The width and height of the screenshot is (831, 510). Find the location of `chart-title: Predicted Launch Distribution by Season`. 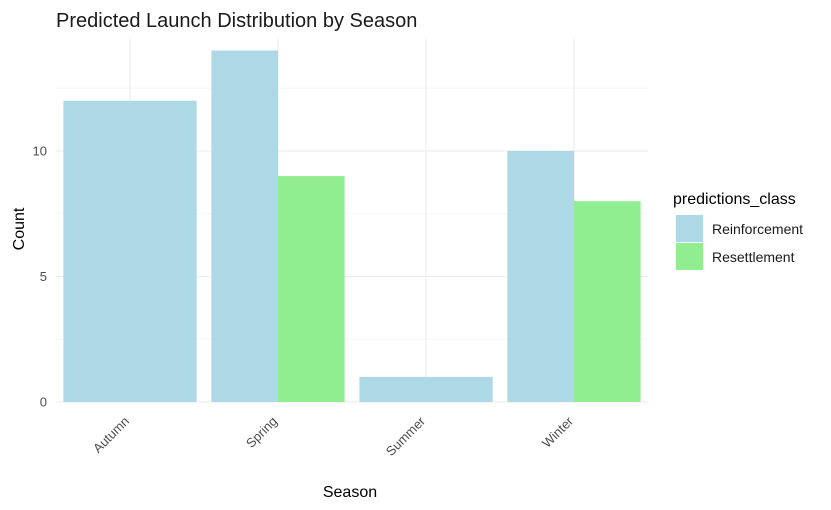

chart-title: Predicted Launch Distribution by Season is located at coordinates (236, 21).